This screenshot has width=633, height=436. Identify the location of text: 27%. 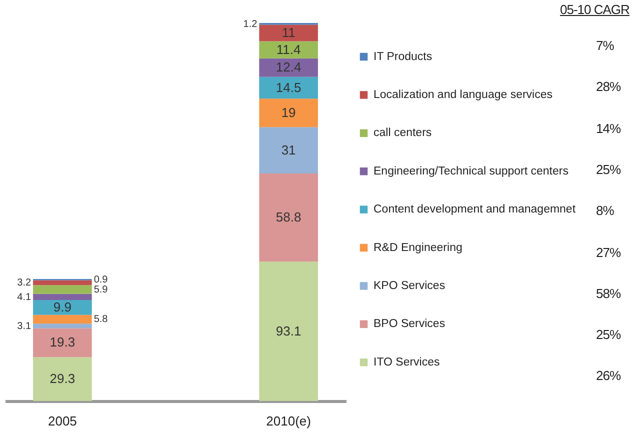
(608, 252).